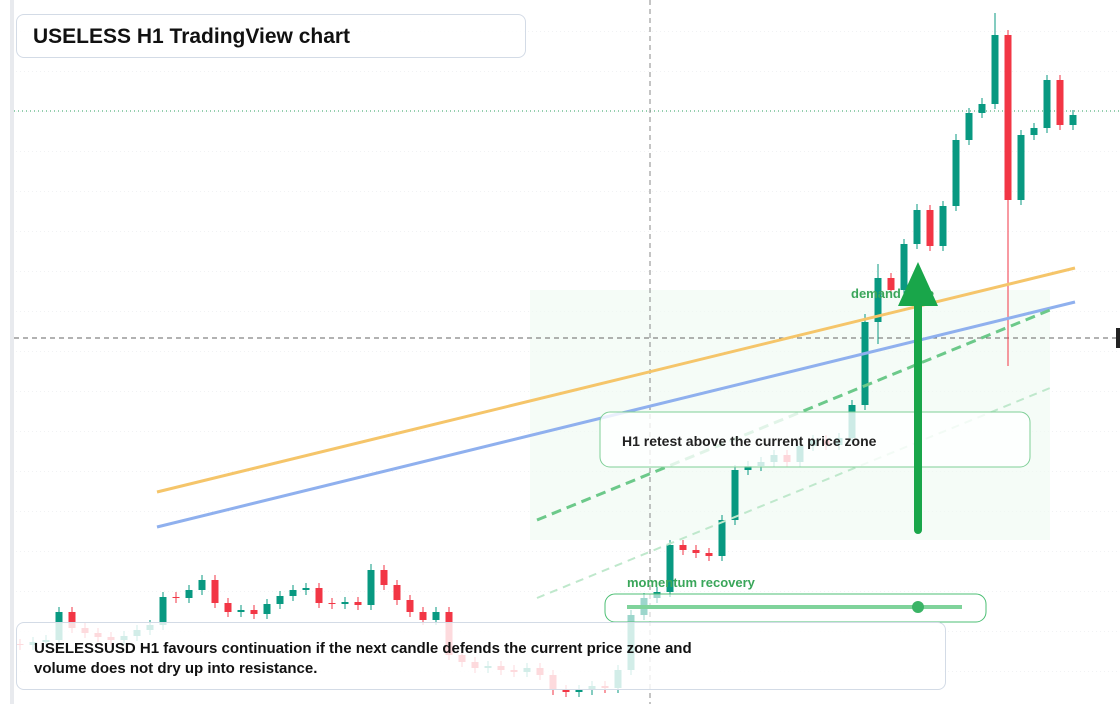  What do you see at coordinates (749, 441) in the screenshot?
I see `annotation: H1 retest above the current price zone` at bounding box center [749, 441].